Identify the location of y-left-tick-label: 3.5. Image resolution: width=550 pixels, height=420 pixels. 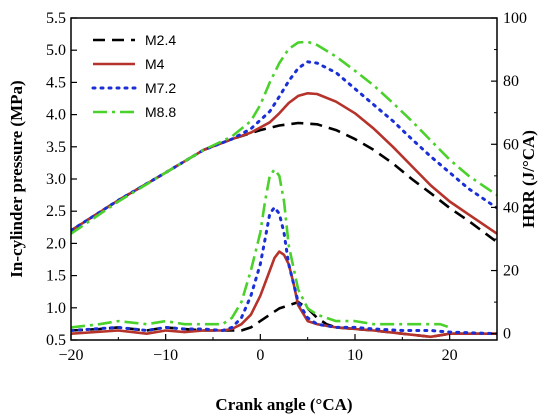
(56, 147).